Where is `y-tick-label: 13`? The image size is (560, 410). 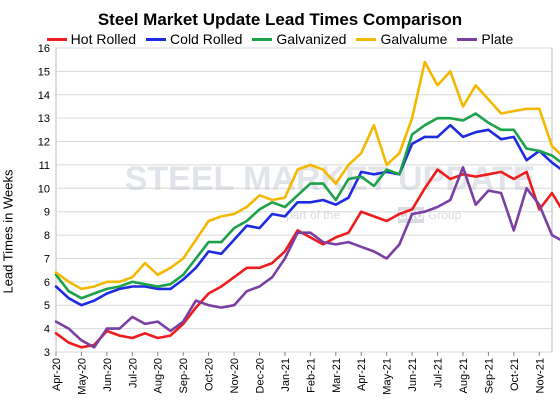
y-tick-label: 13 is located at coordinates (44, 119).